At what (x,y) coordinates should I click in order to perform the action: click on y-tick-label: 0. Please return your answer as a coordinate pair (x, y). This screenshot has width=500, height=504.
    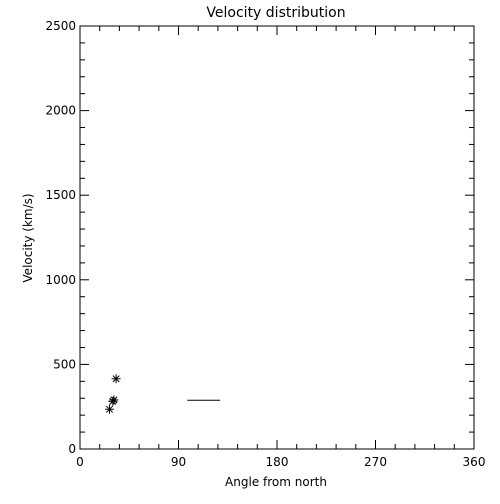
    Looking at the image, I should click on (72, 449).